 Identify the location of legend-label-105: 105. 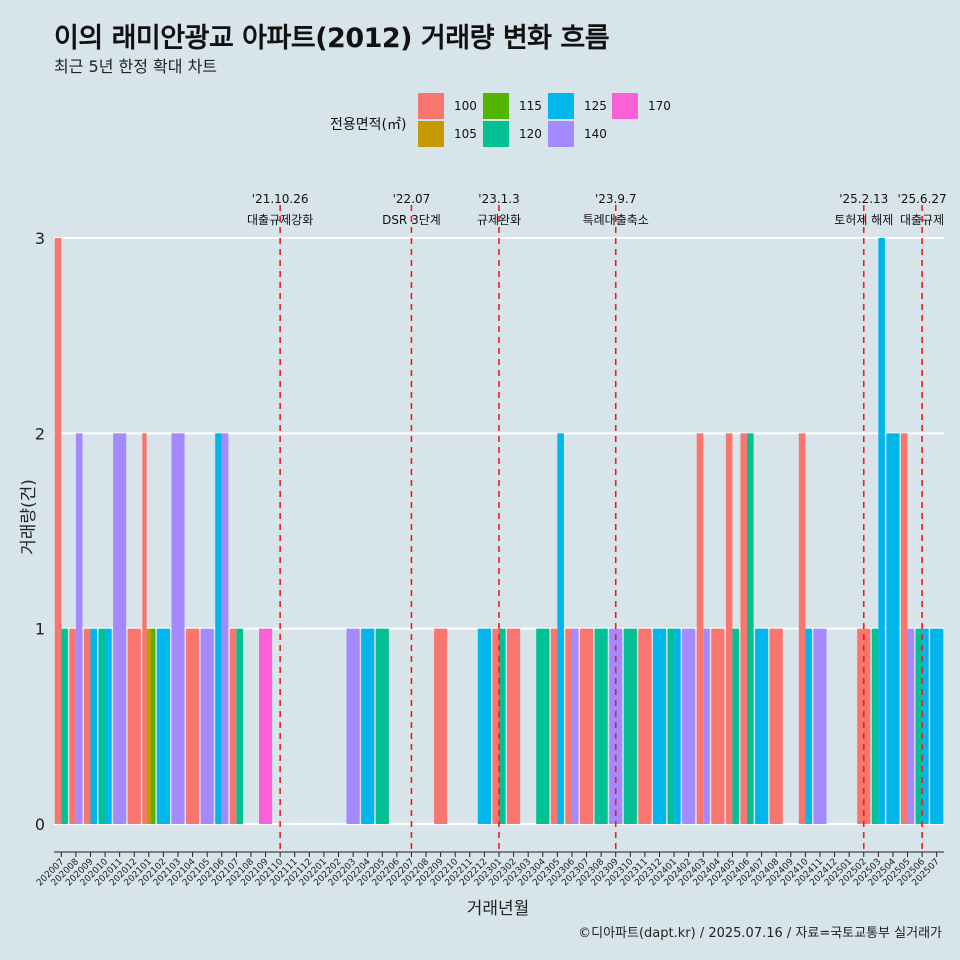
(465, 134).